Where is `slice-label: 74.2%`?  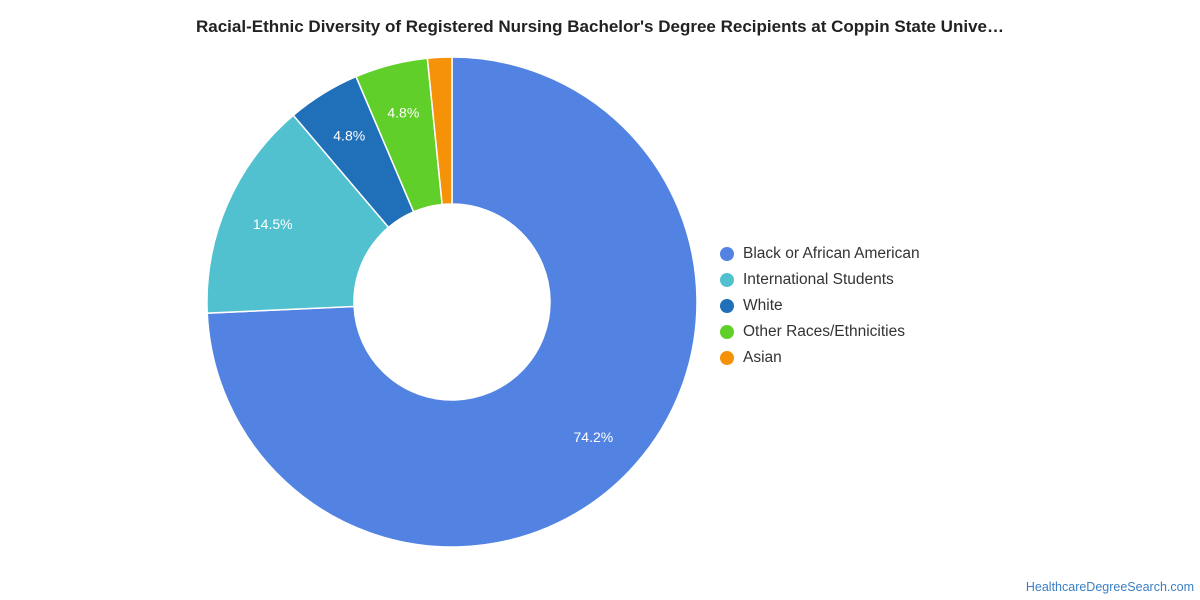 slice-label: 74.2% is located at coordinates (594, 437).